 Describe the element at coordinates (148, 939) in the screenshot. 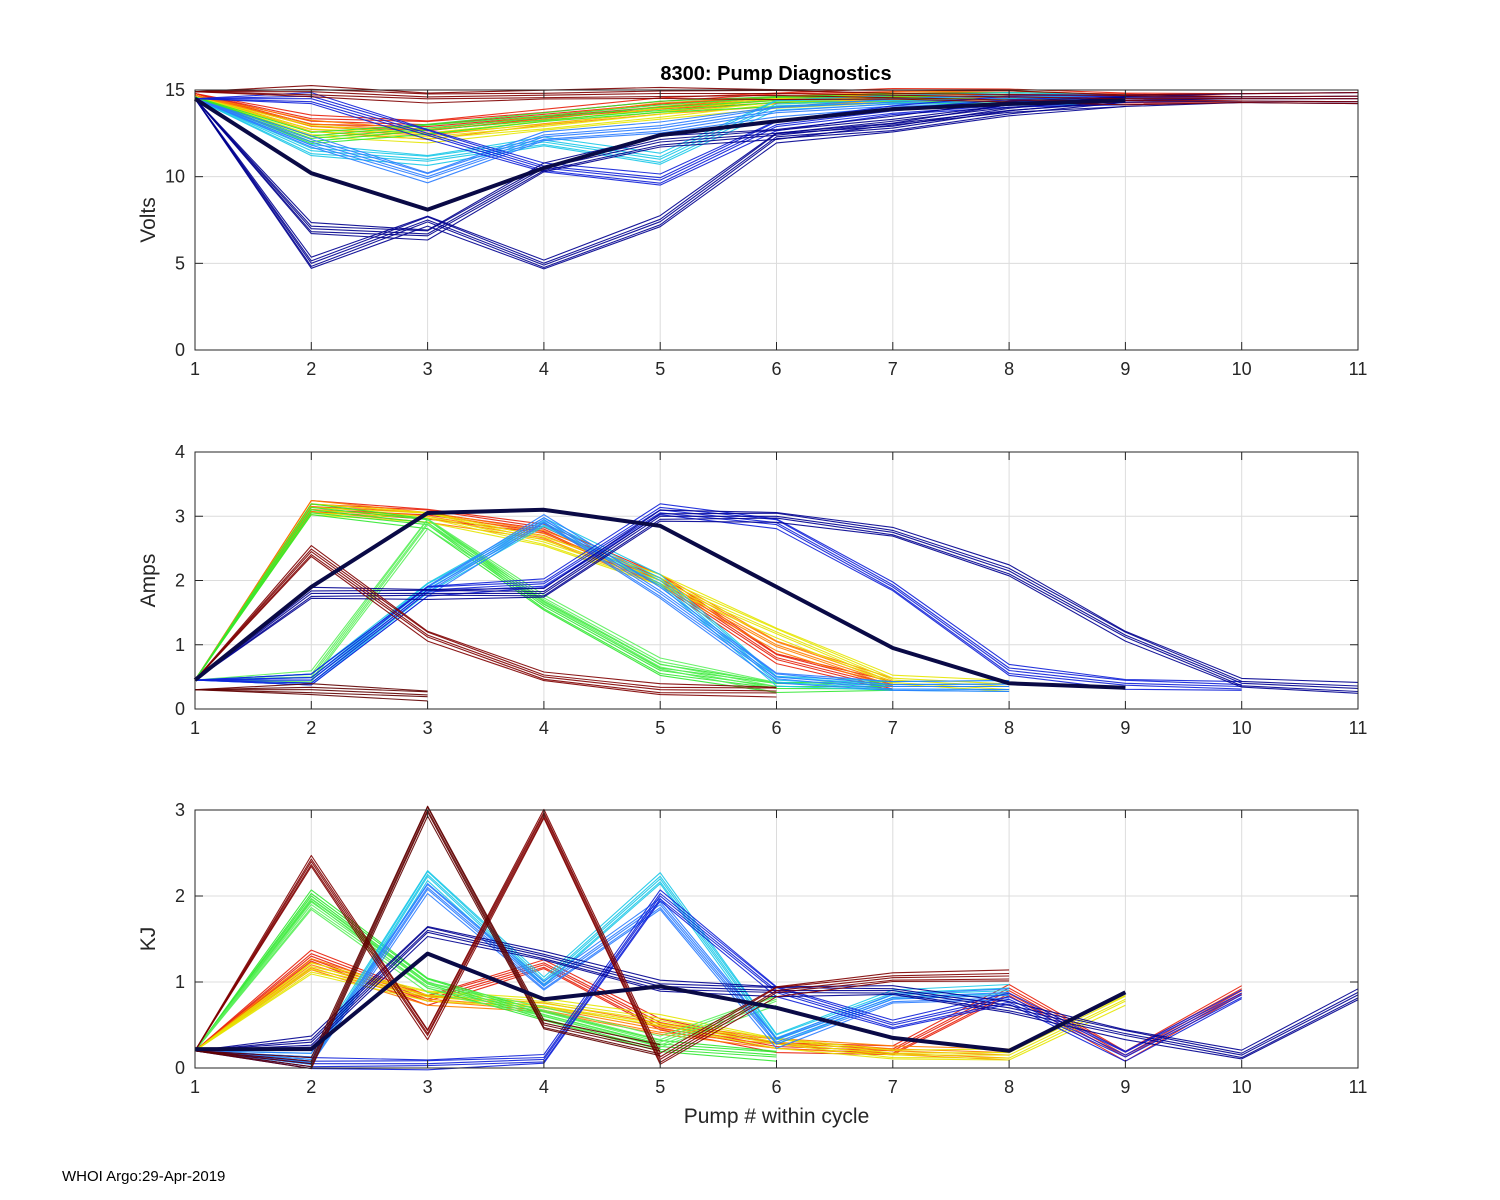

I see `y-axis-label: KJ` at that location.